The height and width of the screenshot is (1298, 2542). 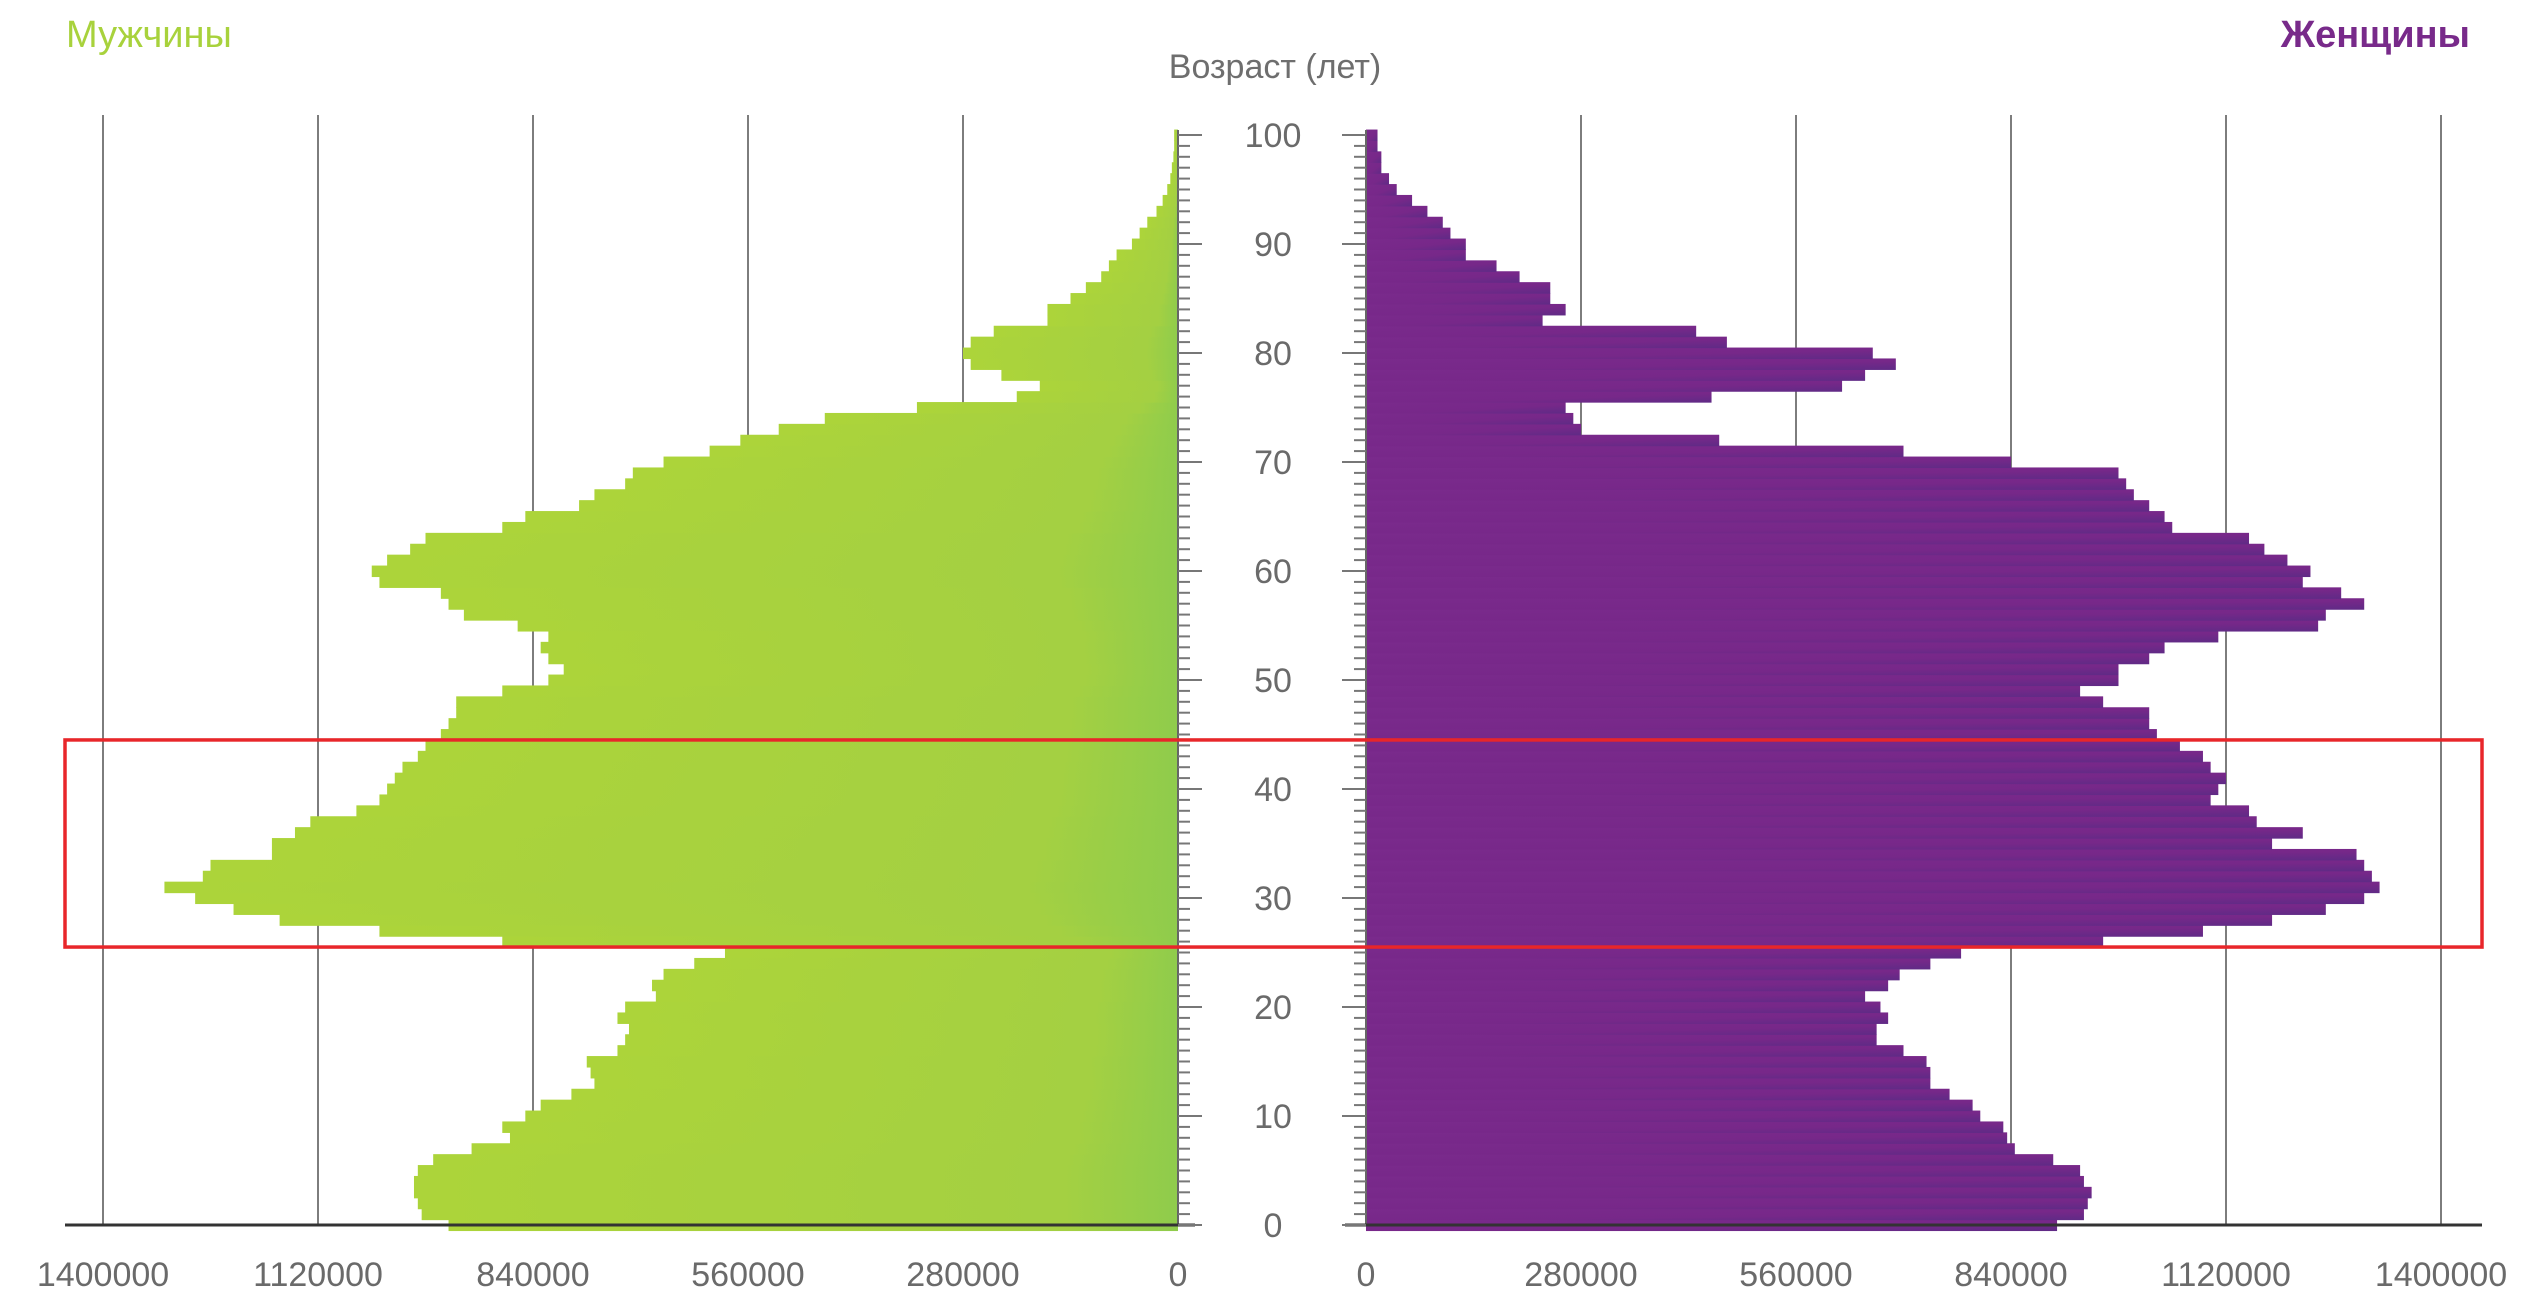 I want to click on age-tick-label: 10, so click(x=1273, y=1117).